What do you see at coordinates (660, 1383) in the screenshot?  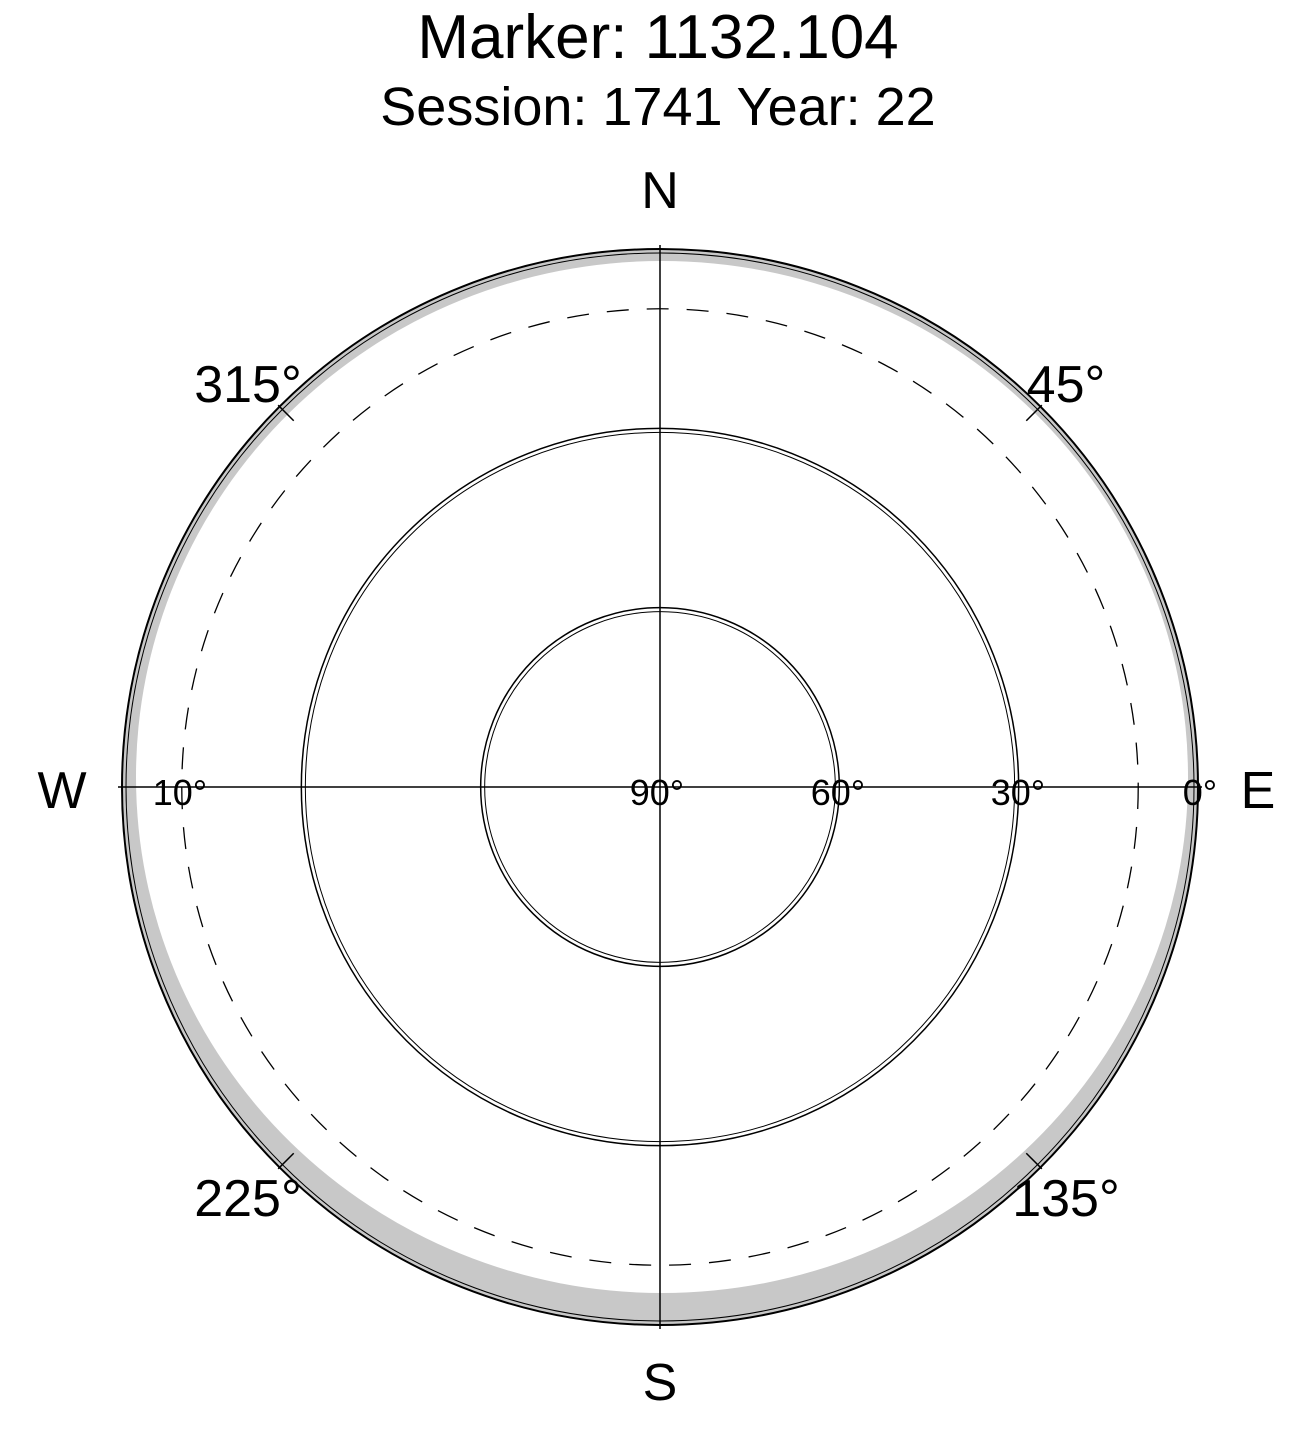 I see `south-label: S` at bounding box center [660, 1383].